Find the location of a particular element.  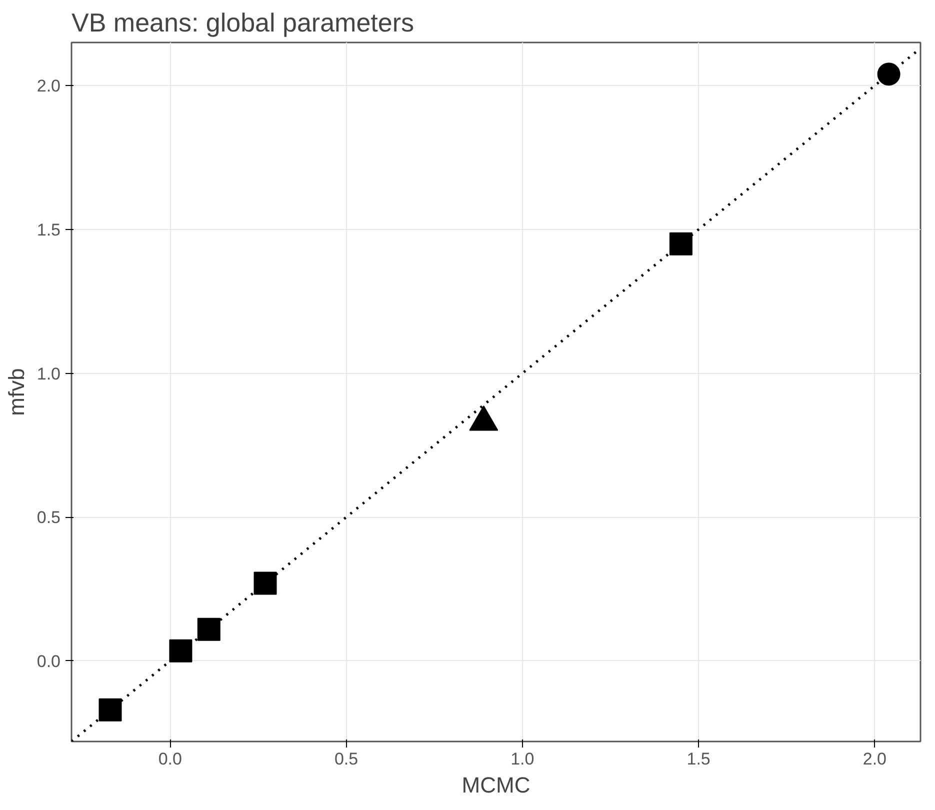

y-tick-label: 0.5 is located at coordinates (48, 518).